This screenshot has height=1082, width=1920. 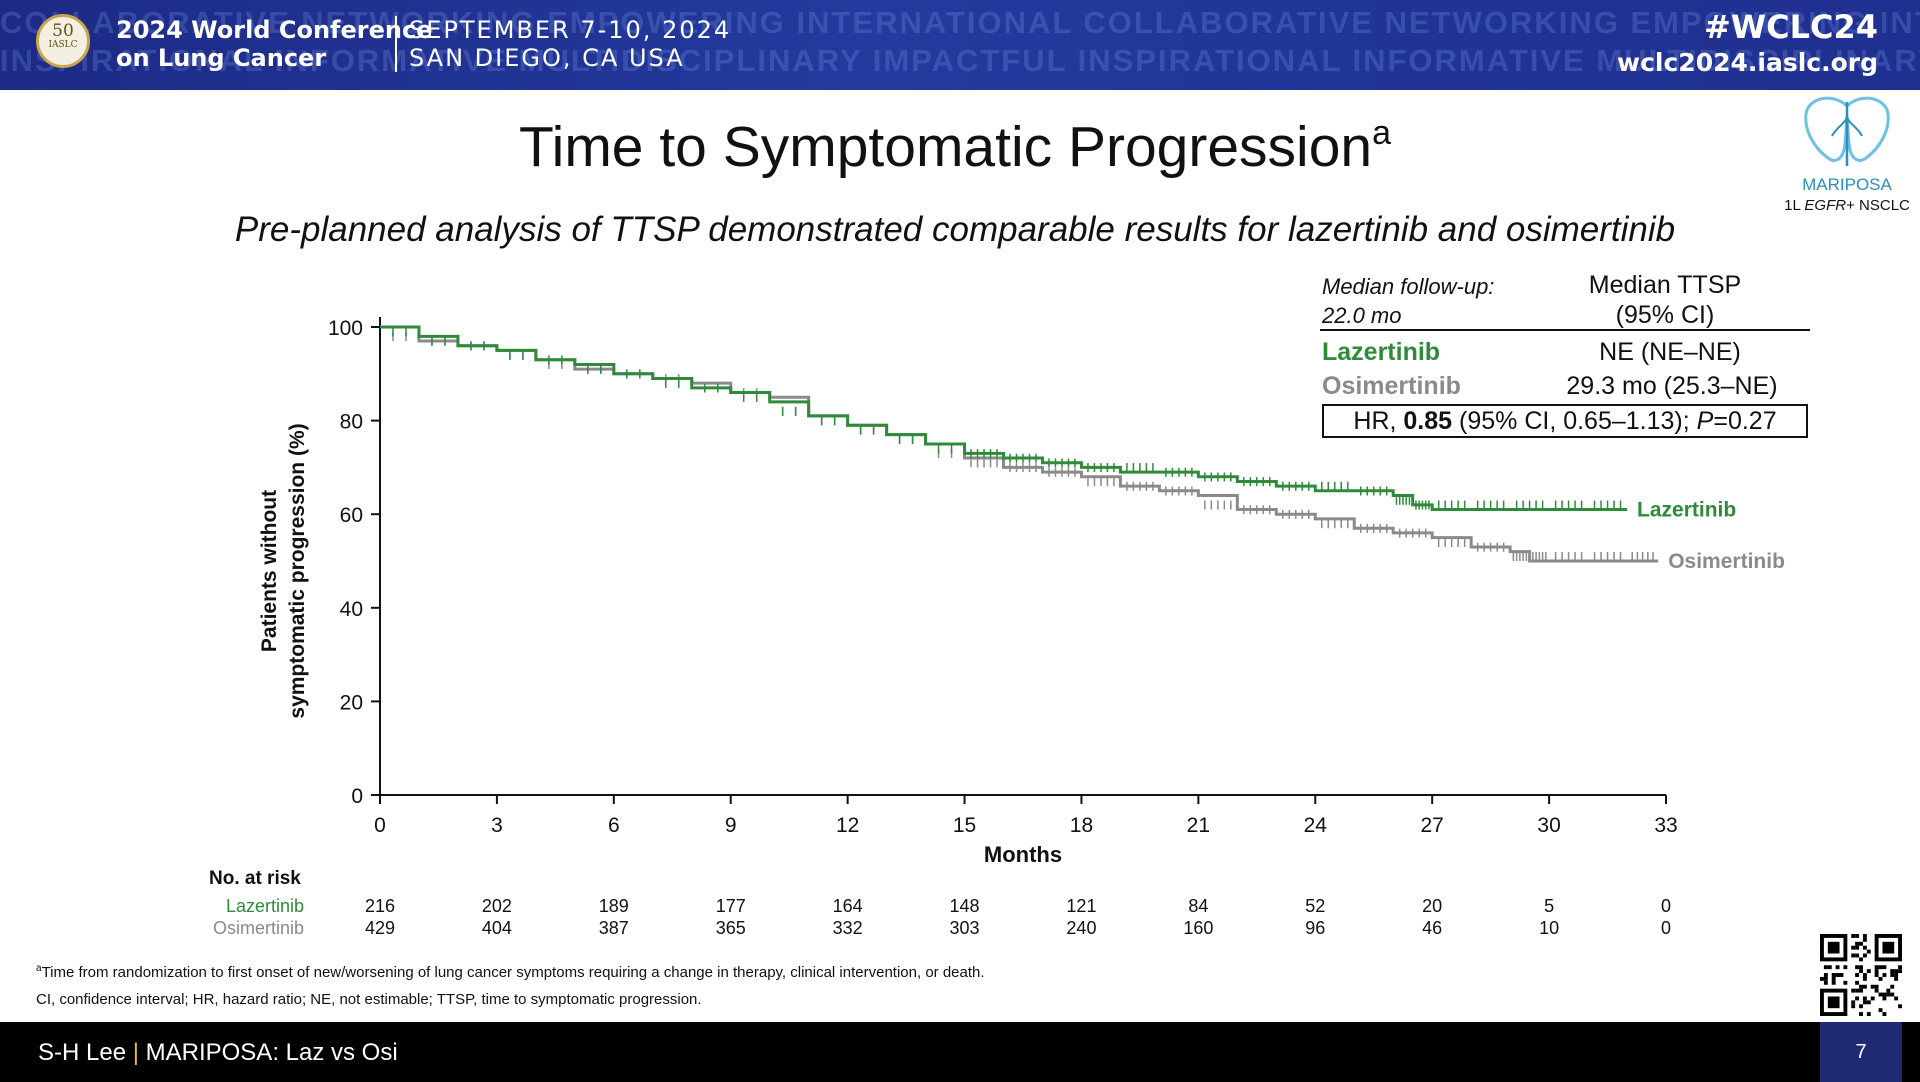 What do you see at coordinates (1672, 386) in the screenshot?
I see `osimertinib-median: 29.3 mo (25.3–NE)` at bounding box center [1672, 386].